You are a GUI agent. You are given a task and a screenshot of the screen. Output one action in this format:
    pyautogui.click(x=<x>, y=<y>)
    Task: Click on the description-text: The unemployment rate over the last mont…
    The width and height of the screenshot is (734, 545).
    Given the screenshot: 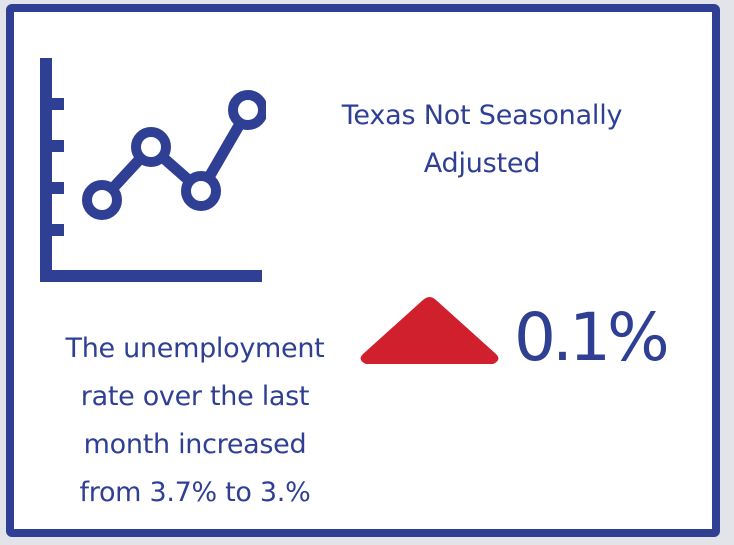 What is the action you would take?
    pyautogui.click(x=195, y=421)
    